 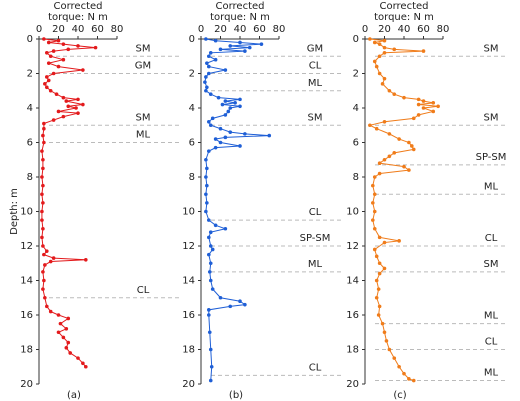 What do you see at coordinates (26, 246) in the screenshot?
I see `y-tick-label: 12` at bounding box center [26, 246].